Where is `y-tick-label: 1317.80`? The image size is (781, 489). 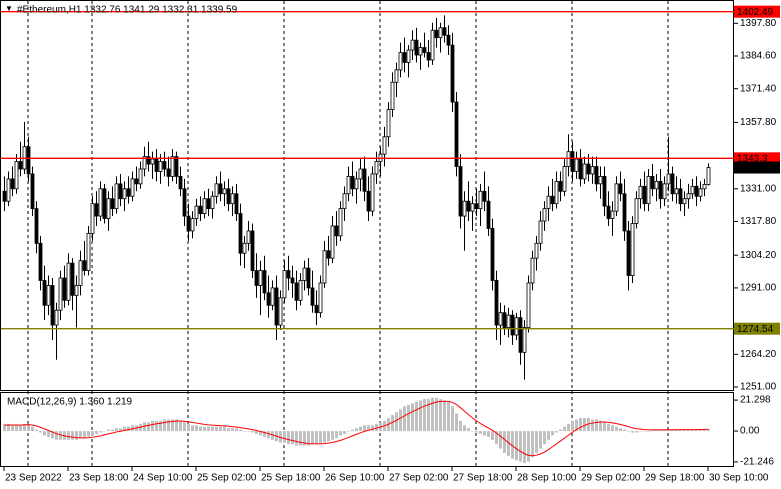
y-tick-label: 1317.80 is located at coordinates (758, 221).